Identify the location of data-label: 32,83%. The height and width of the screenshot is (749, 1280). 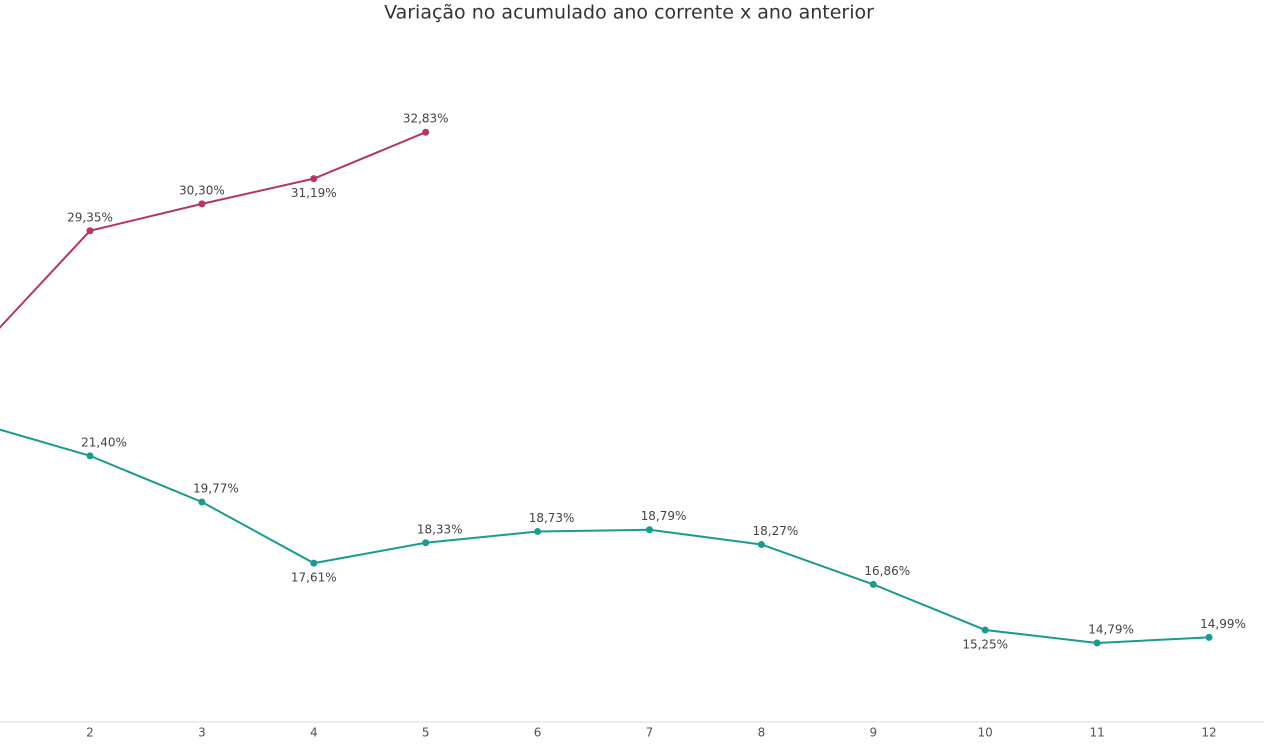
(426, 119).